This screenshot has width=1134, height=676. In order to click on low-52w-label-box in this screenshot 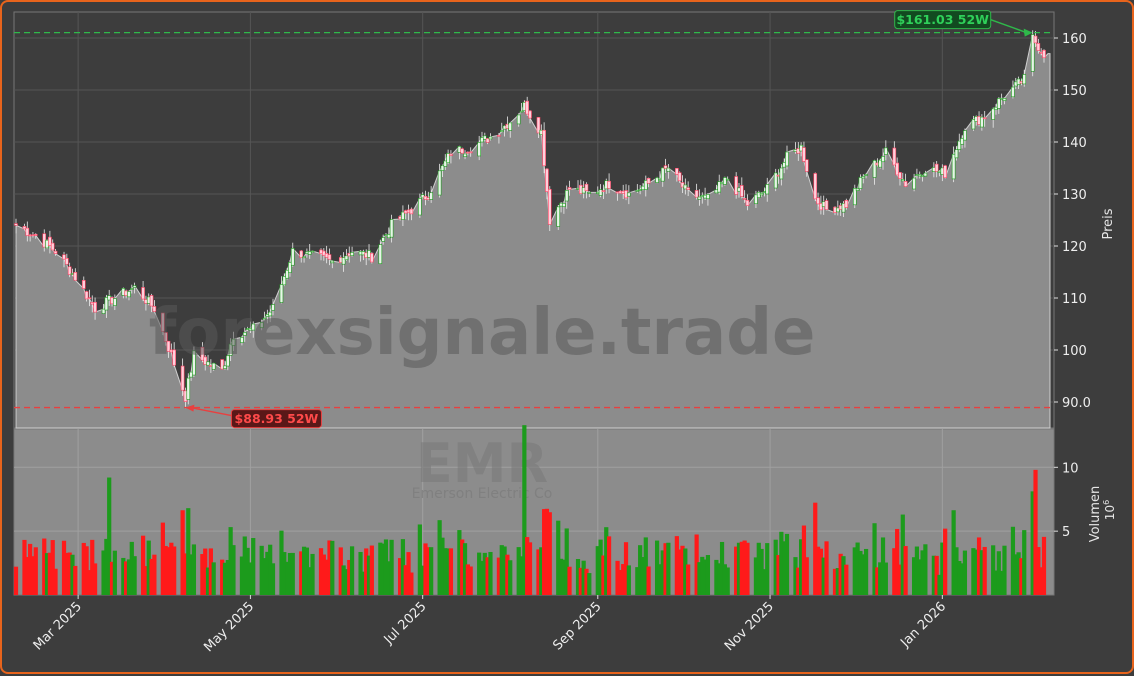, I will do `click(276, 419)`.